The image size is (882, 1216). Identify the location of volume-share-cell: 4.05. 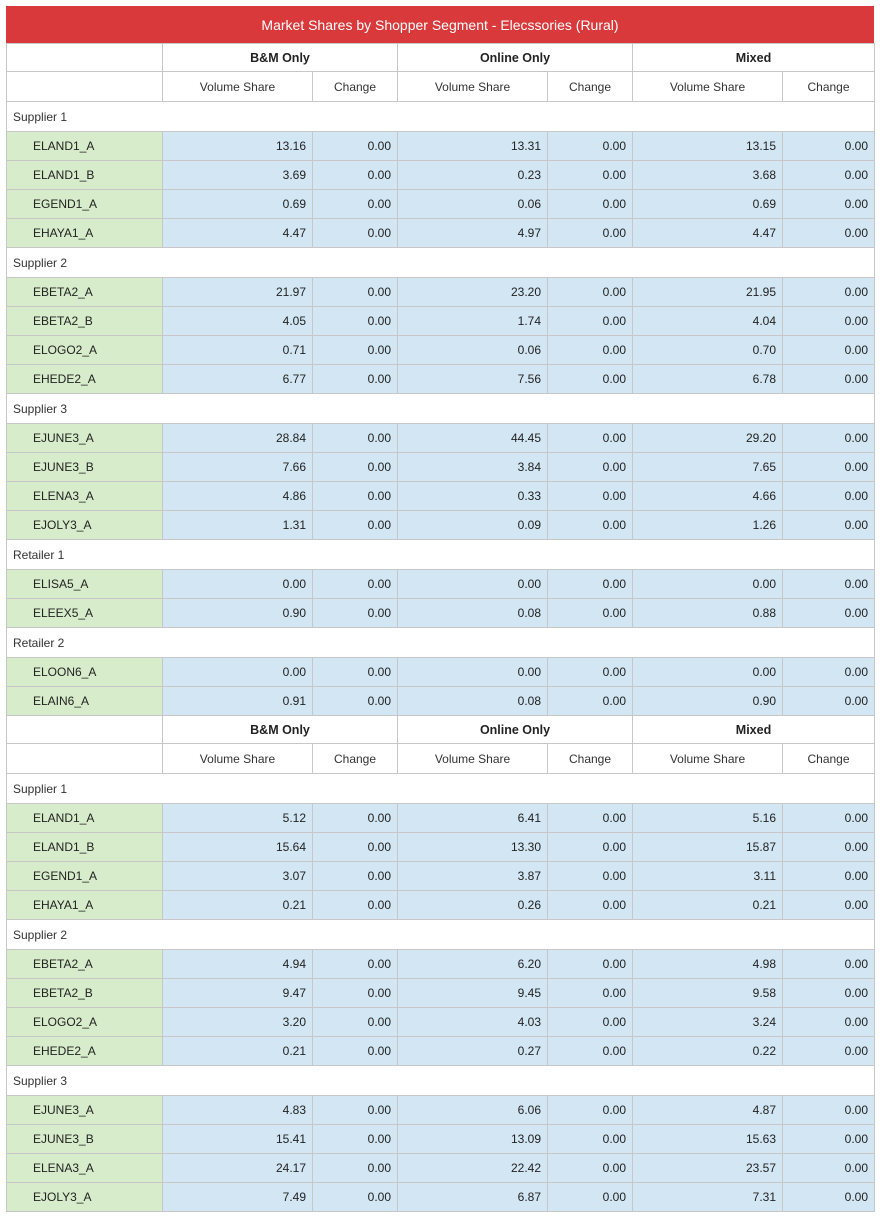
(237, 321).